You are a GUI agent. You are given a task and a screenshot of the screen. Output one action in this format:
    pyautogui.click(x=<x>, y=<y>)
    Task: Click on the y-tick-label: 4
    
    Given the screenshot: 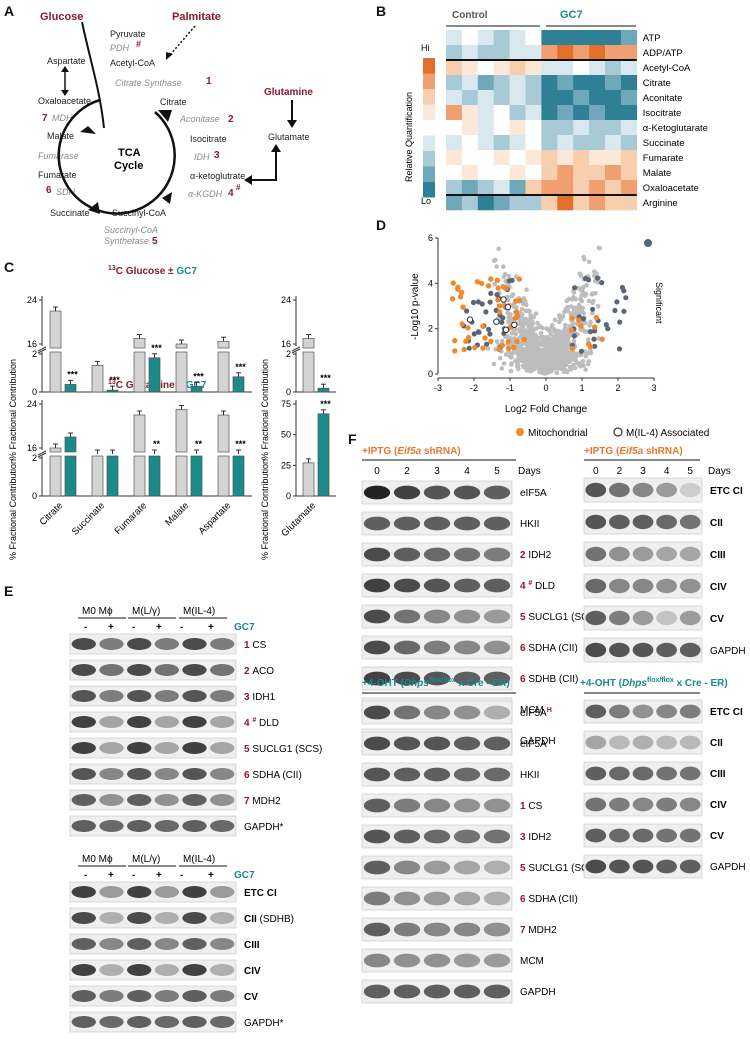 What is the action you would take?
    pyautogui.click(x=430, y=283)
    